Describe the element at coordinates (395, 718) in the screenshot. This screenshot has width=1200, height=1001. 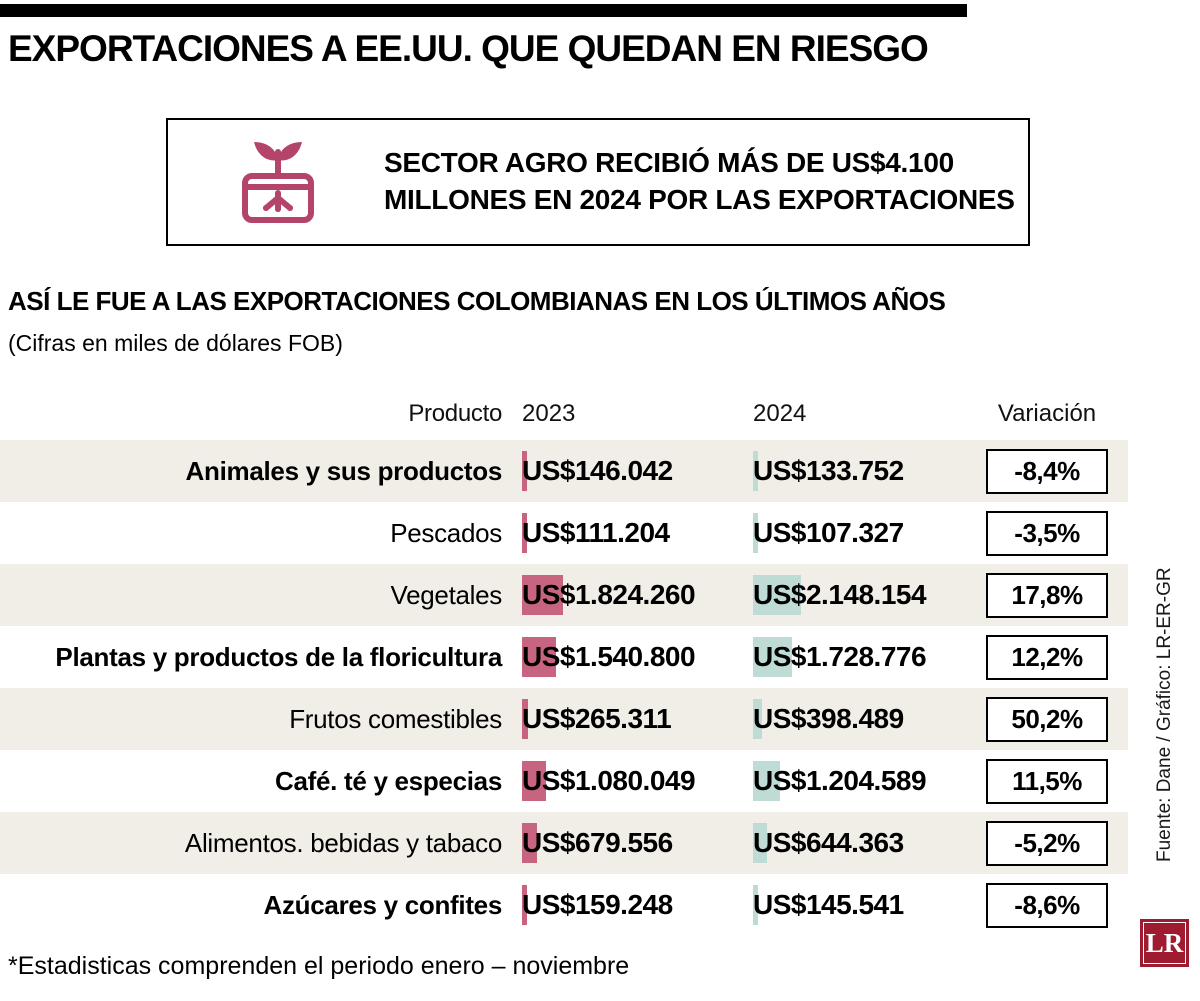
I see `product-name: Frutos comestibles` at that location.